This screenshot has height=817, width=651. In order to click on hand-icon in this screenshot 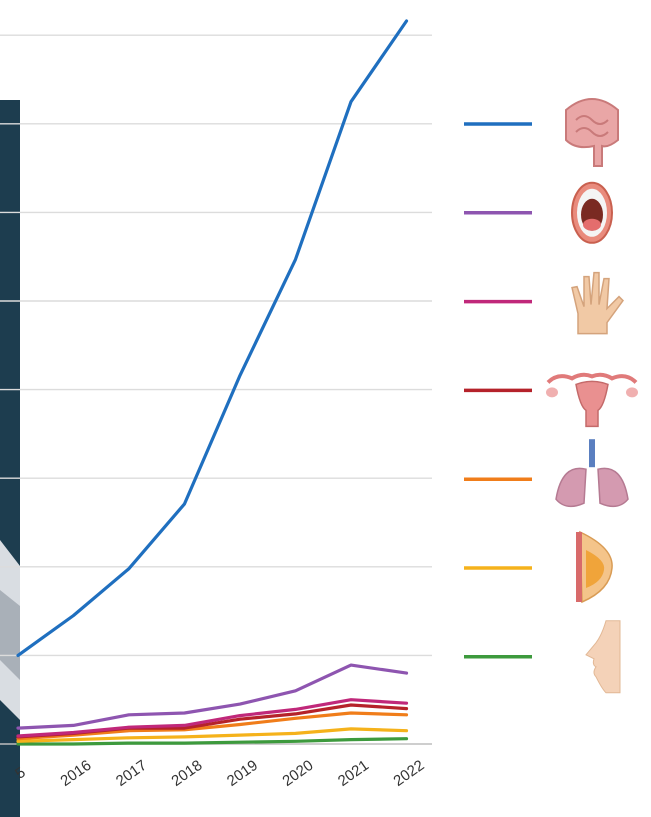, I will do `click(597, 303)`.